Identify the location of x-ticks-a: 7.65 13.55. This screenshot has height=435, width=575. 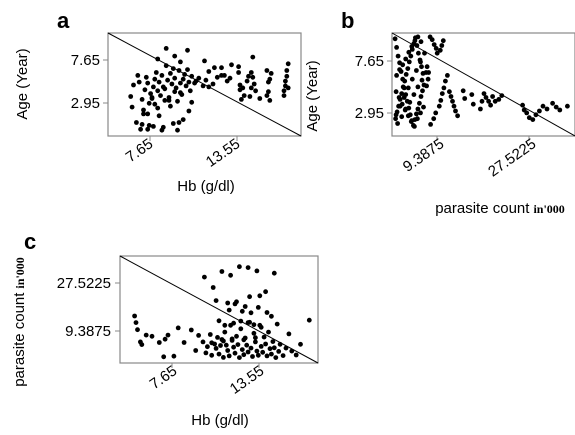
(183, 152).